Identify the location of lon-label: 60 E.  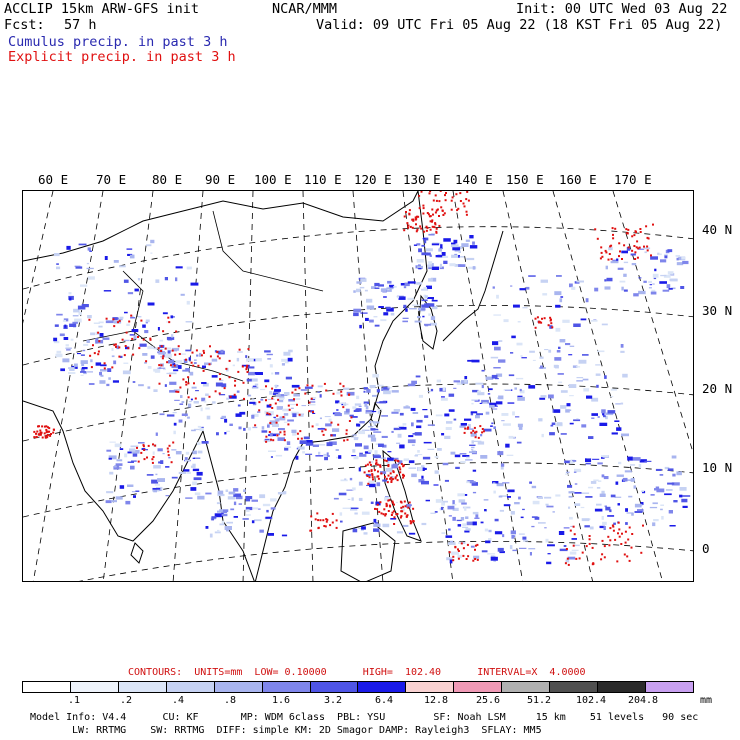
(53, 179).